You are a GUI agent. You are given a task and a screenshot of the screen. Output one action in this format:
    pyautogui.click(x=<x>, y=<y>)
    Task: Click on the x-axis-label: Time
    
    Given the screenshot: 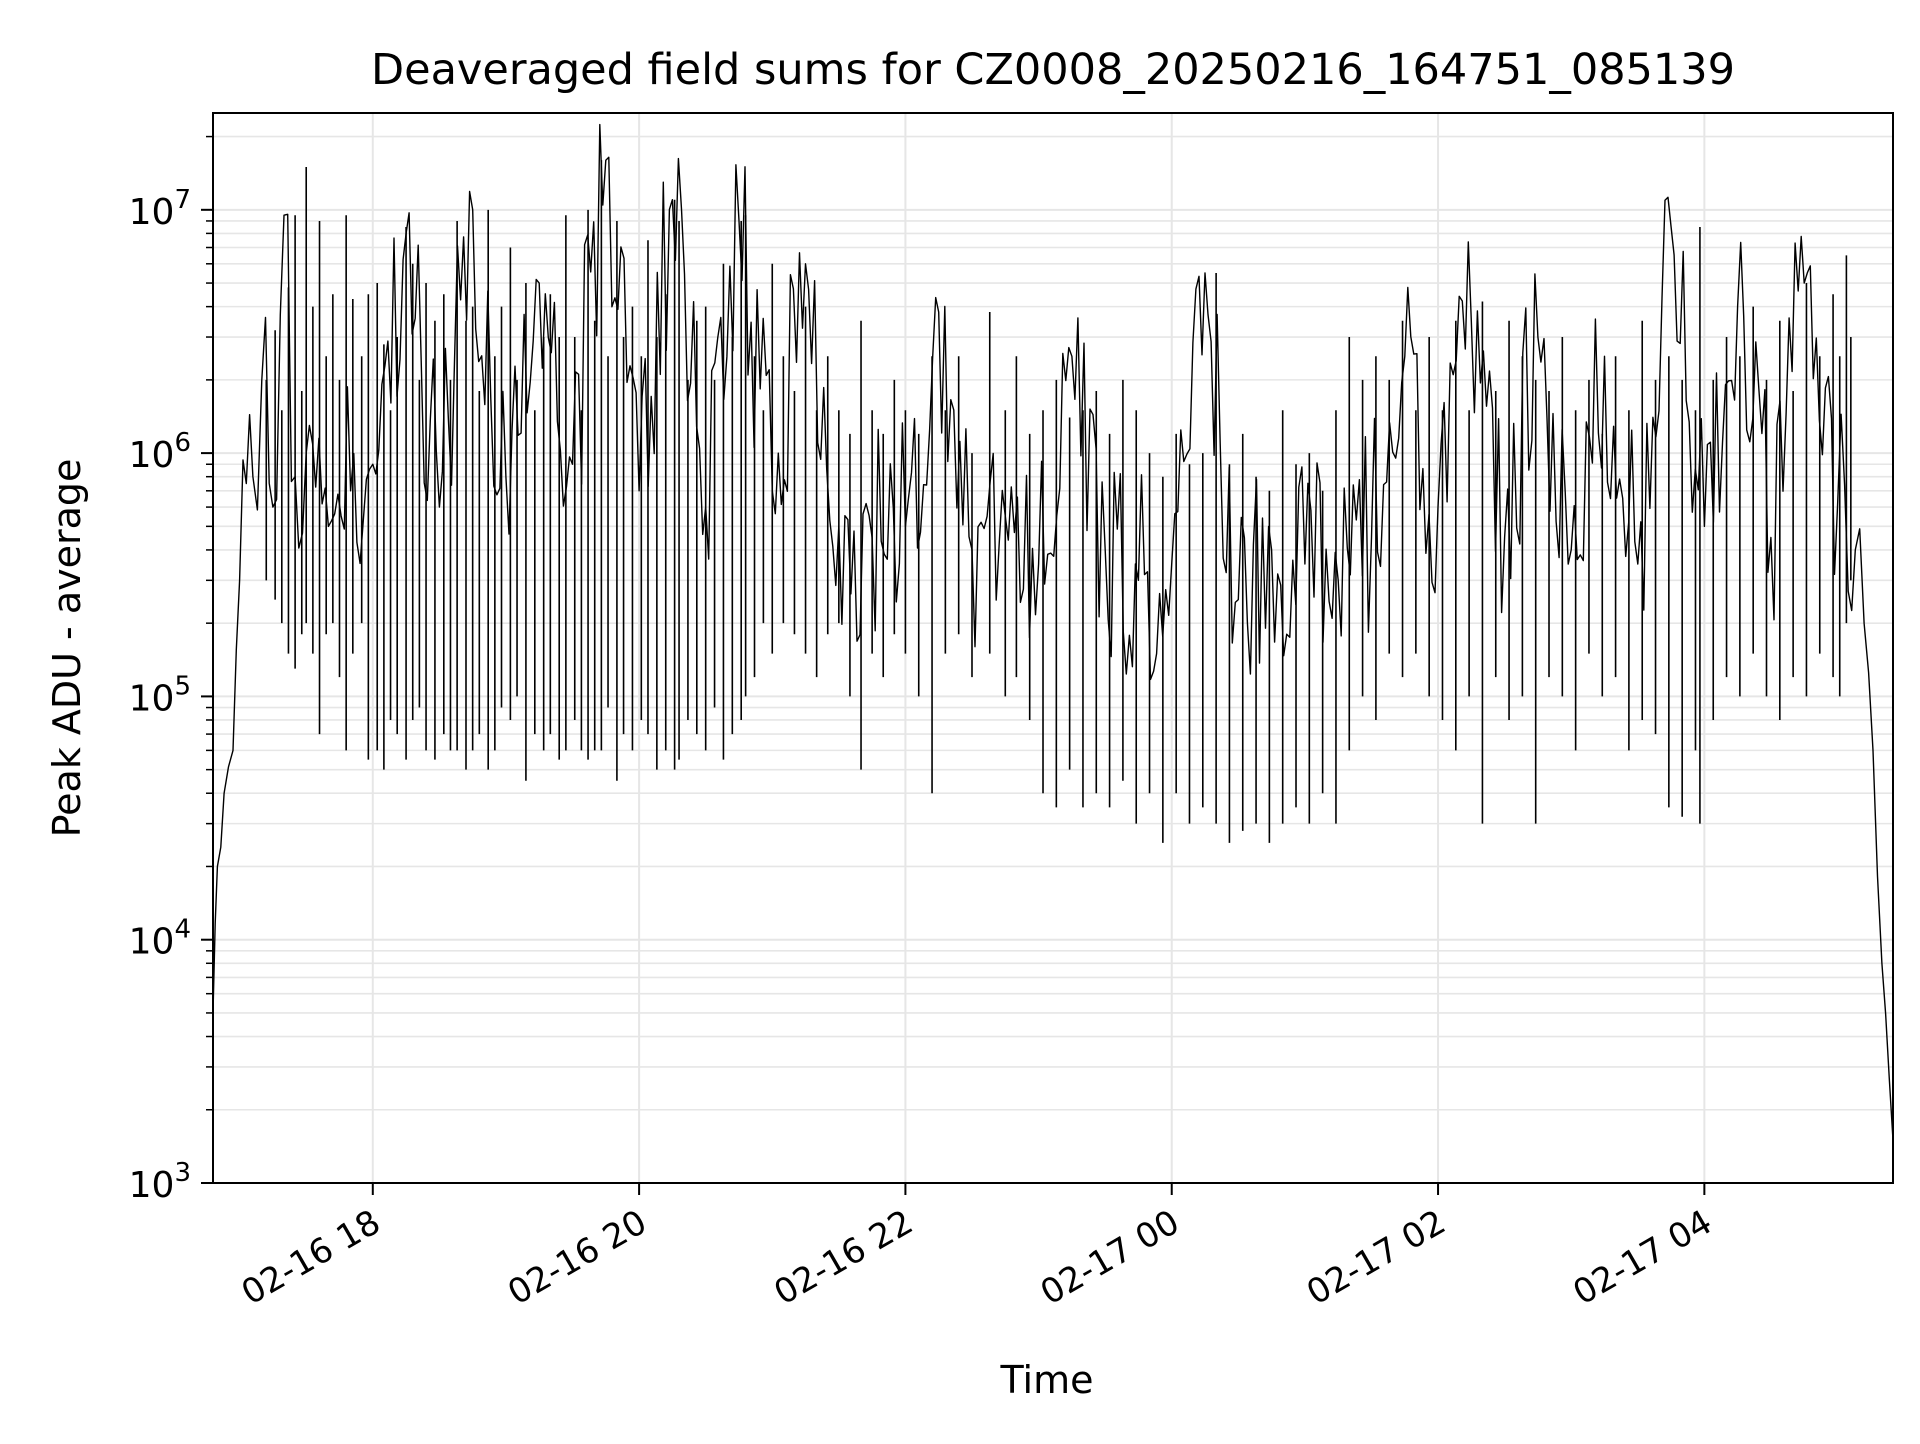 What is the action you would take?
    pyautogui.click(x=1047, y=1380)
    